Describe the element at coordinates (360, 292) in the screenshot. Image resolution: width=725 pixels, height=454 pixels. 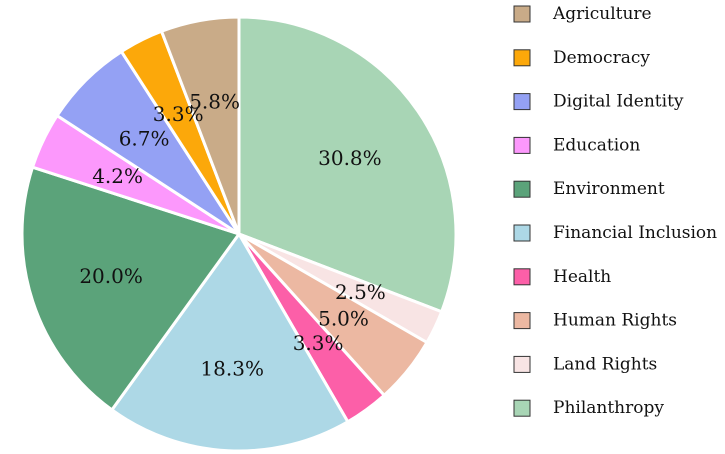
I see `pie-label-land-rights: 2.5%` at that location.